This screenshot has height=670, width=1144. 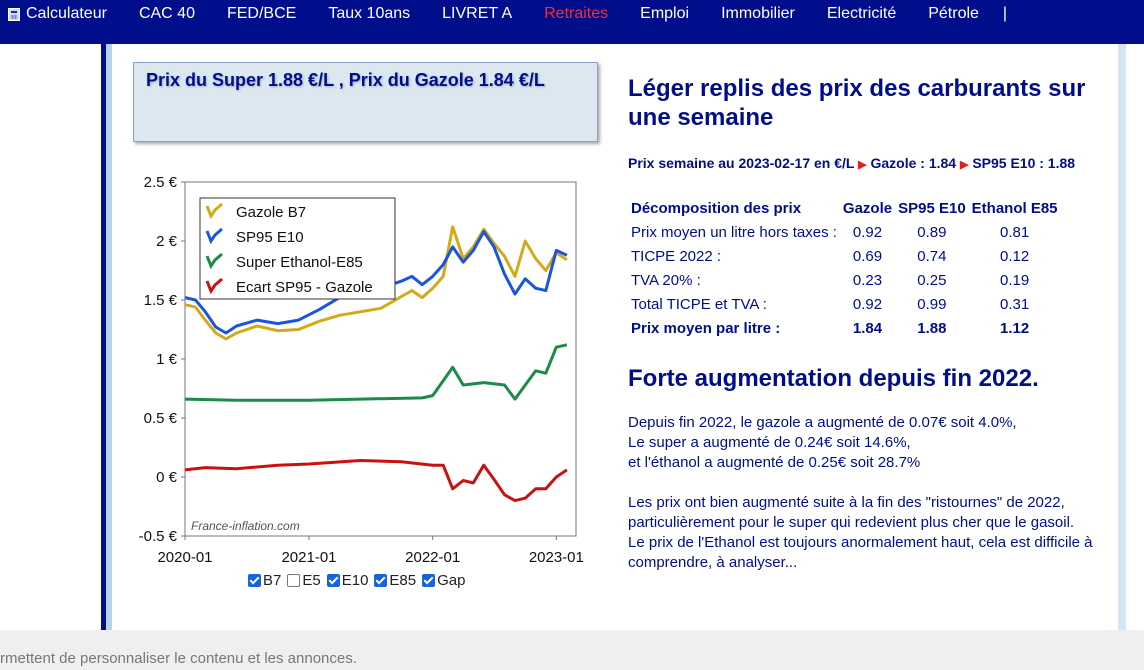 What do you see at coordinates (665, 13) in the screenshot?
I see `nav-item-emploi: Emploi` at bounding box center [665, 13].